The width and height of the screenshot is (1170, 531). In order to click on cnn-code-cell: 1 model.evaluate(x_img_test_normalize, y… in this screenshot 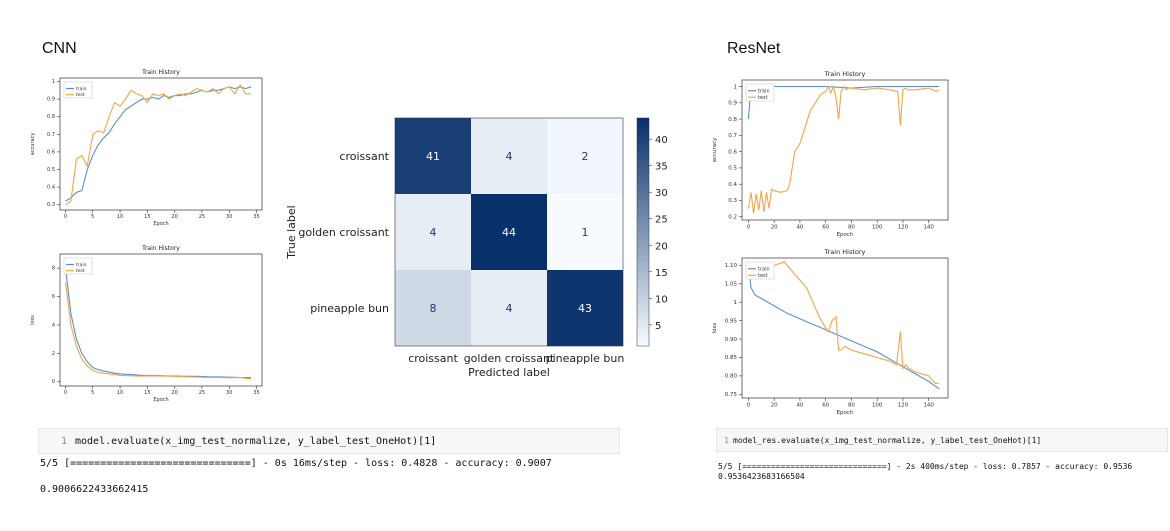, I will do `click(329, 441)`.